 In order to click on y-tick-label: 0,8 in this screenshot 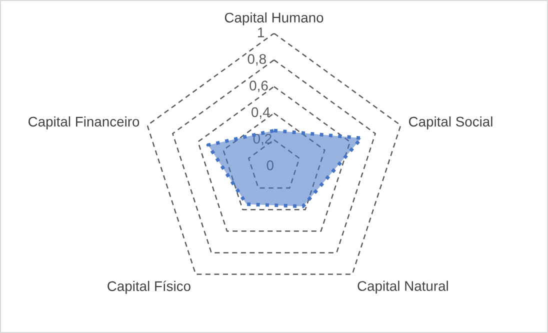, I will do `click(257, 60)`.